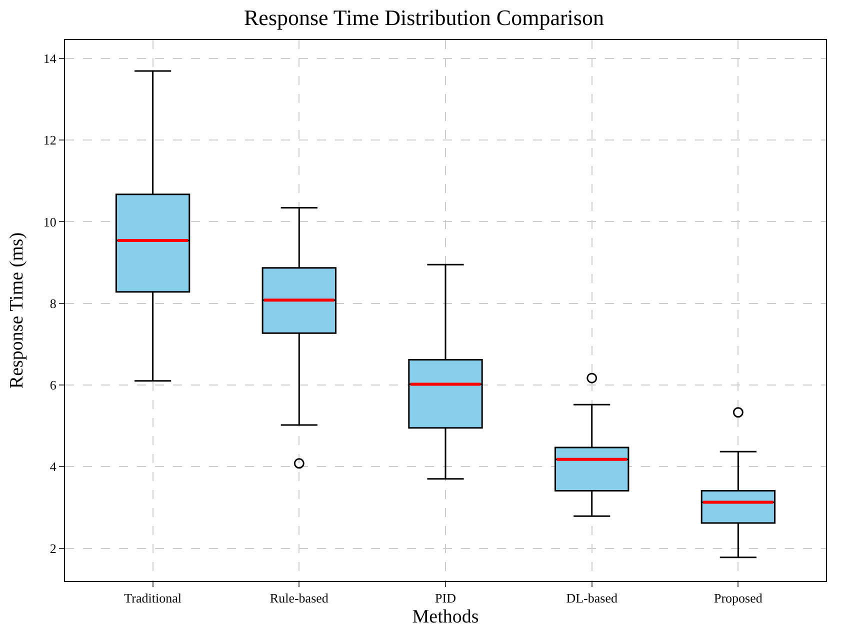 This screenshot has height=635, width=848. Describe the element at coordinates (445, 617) in the screenshot. I see `x-axis-title: Methods` at that location.